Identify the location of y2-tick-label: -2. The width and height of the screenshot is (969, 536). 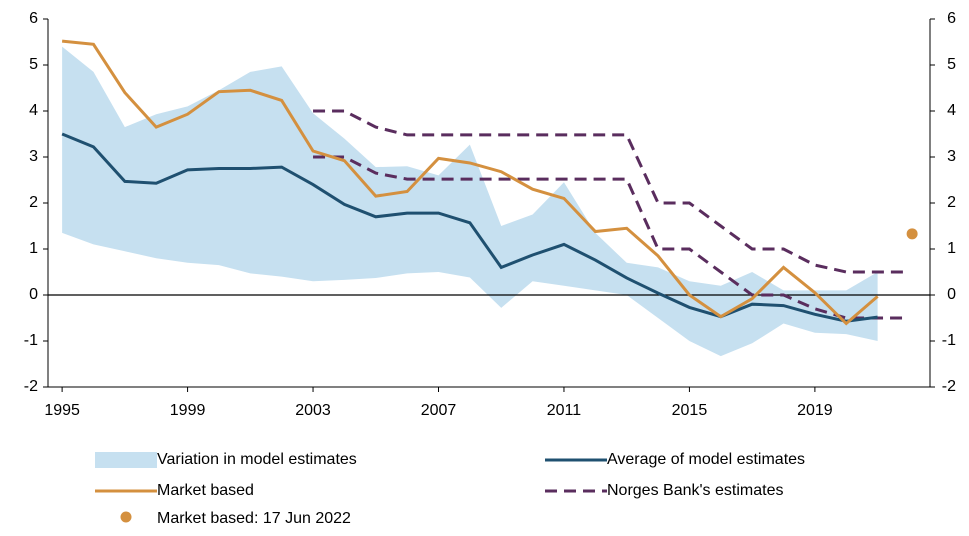
(949, 386).